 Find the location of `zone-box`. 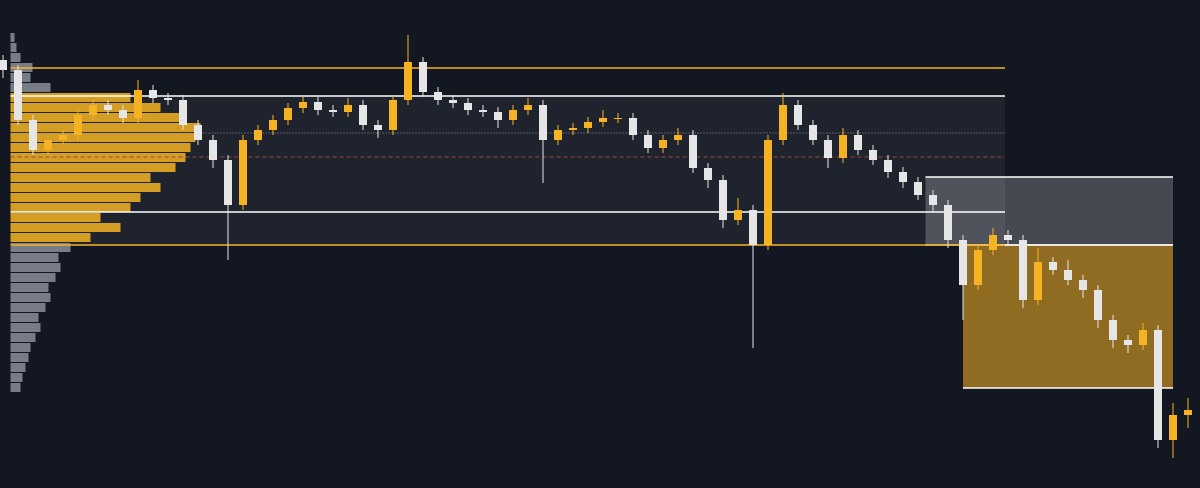

zone-box is located at coordinates (1049, 211).